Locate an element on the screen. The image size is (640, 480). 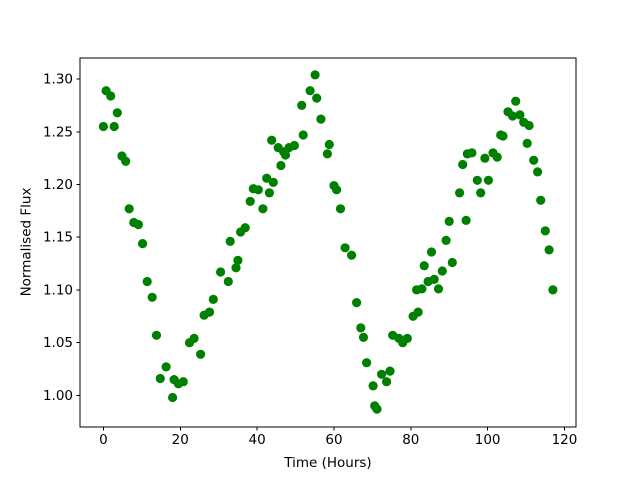
y-tick-label: 1.20 is located at coordinates (58, 185).